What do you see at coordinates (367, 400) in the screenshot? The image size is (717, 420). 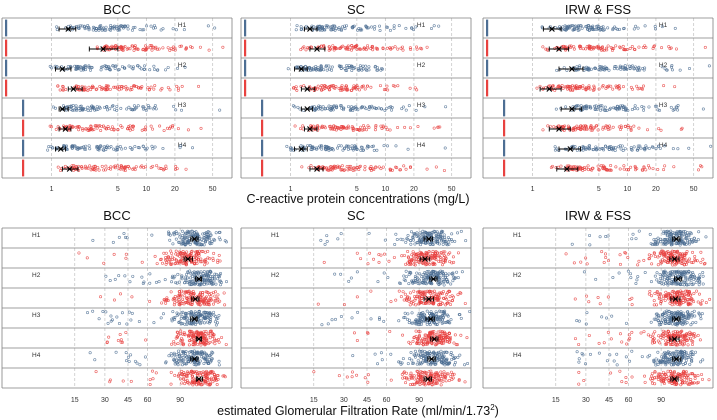 I see `tick-label-45: 45` at bounding box center [367, 400].